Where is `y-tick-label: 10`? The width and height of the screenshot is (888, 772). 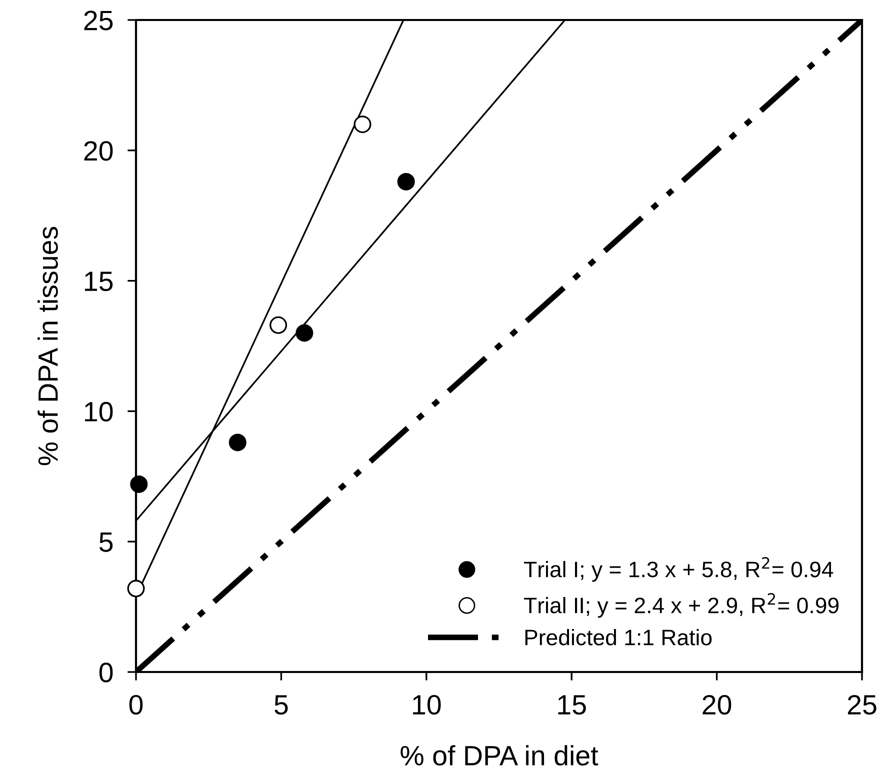 y-tick-label: 10 is located at coordinates (99, 412).